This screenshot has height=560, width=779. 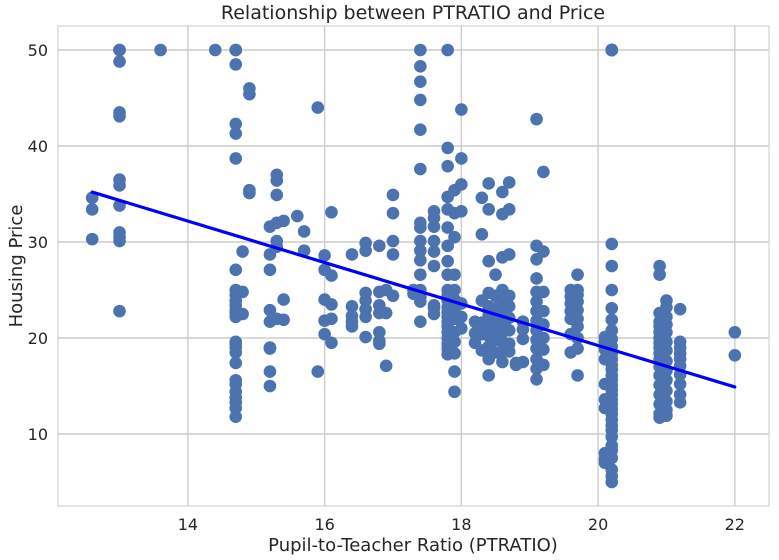 What do you see at coordinates (38, 434) in the screenshot?
I see `y-tick-label: 10` at bounding box center [38, 434].